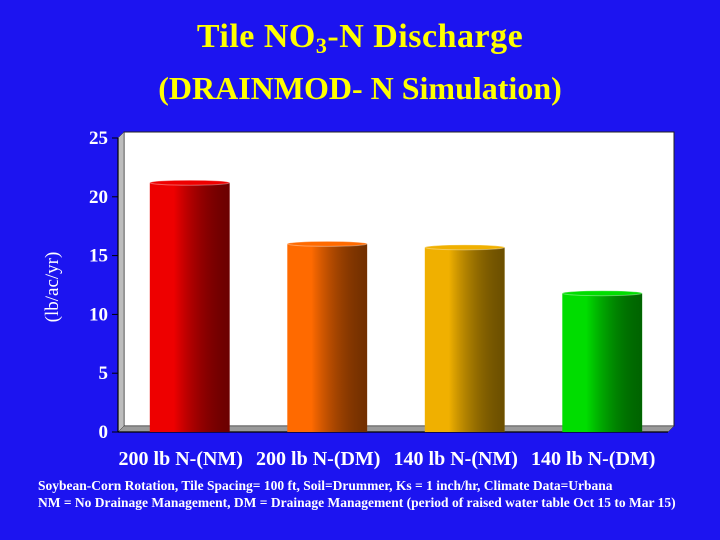  Describe the element at coordinates (456, 459) in the screenshot. I see `x-category-label: 140 lb N-(NM)` at that location.